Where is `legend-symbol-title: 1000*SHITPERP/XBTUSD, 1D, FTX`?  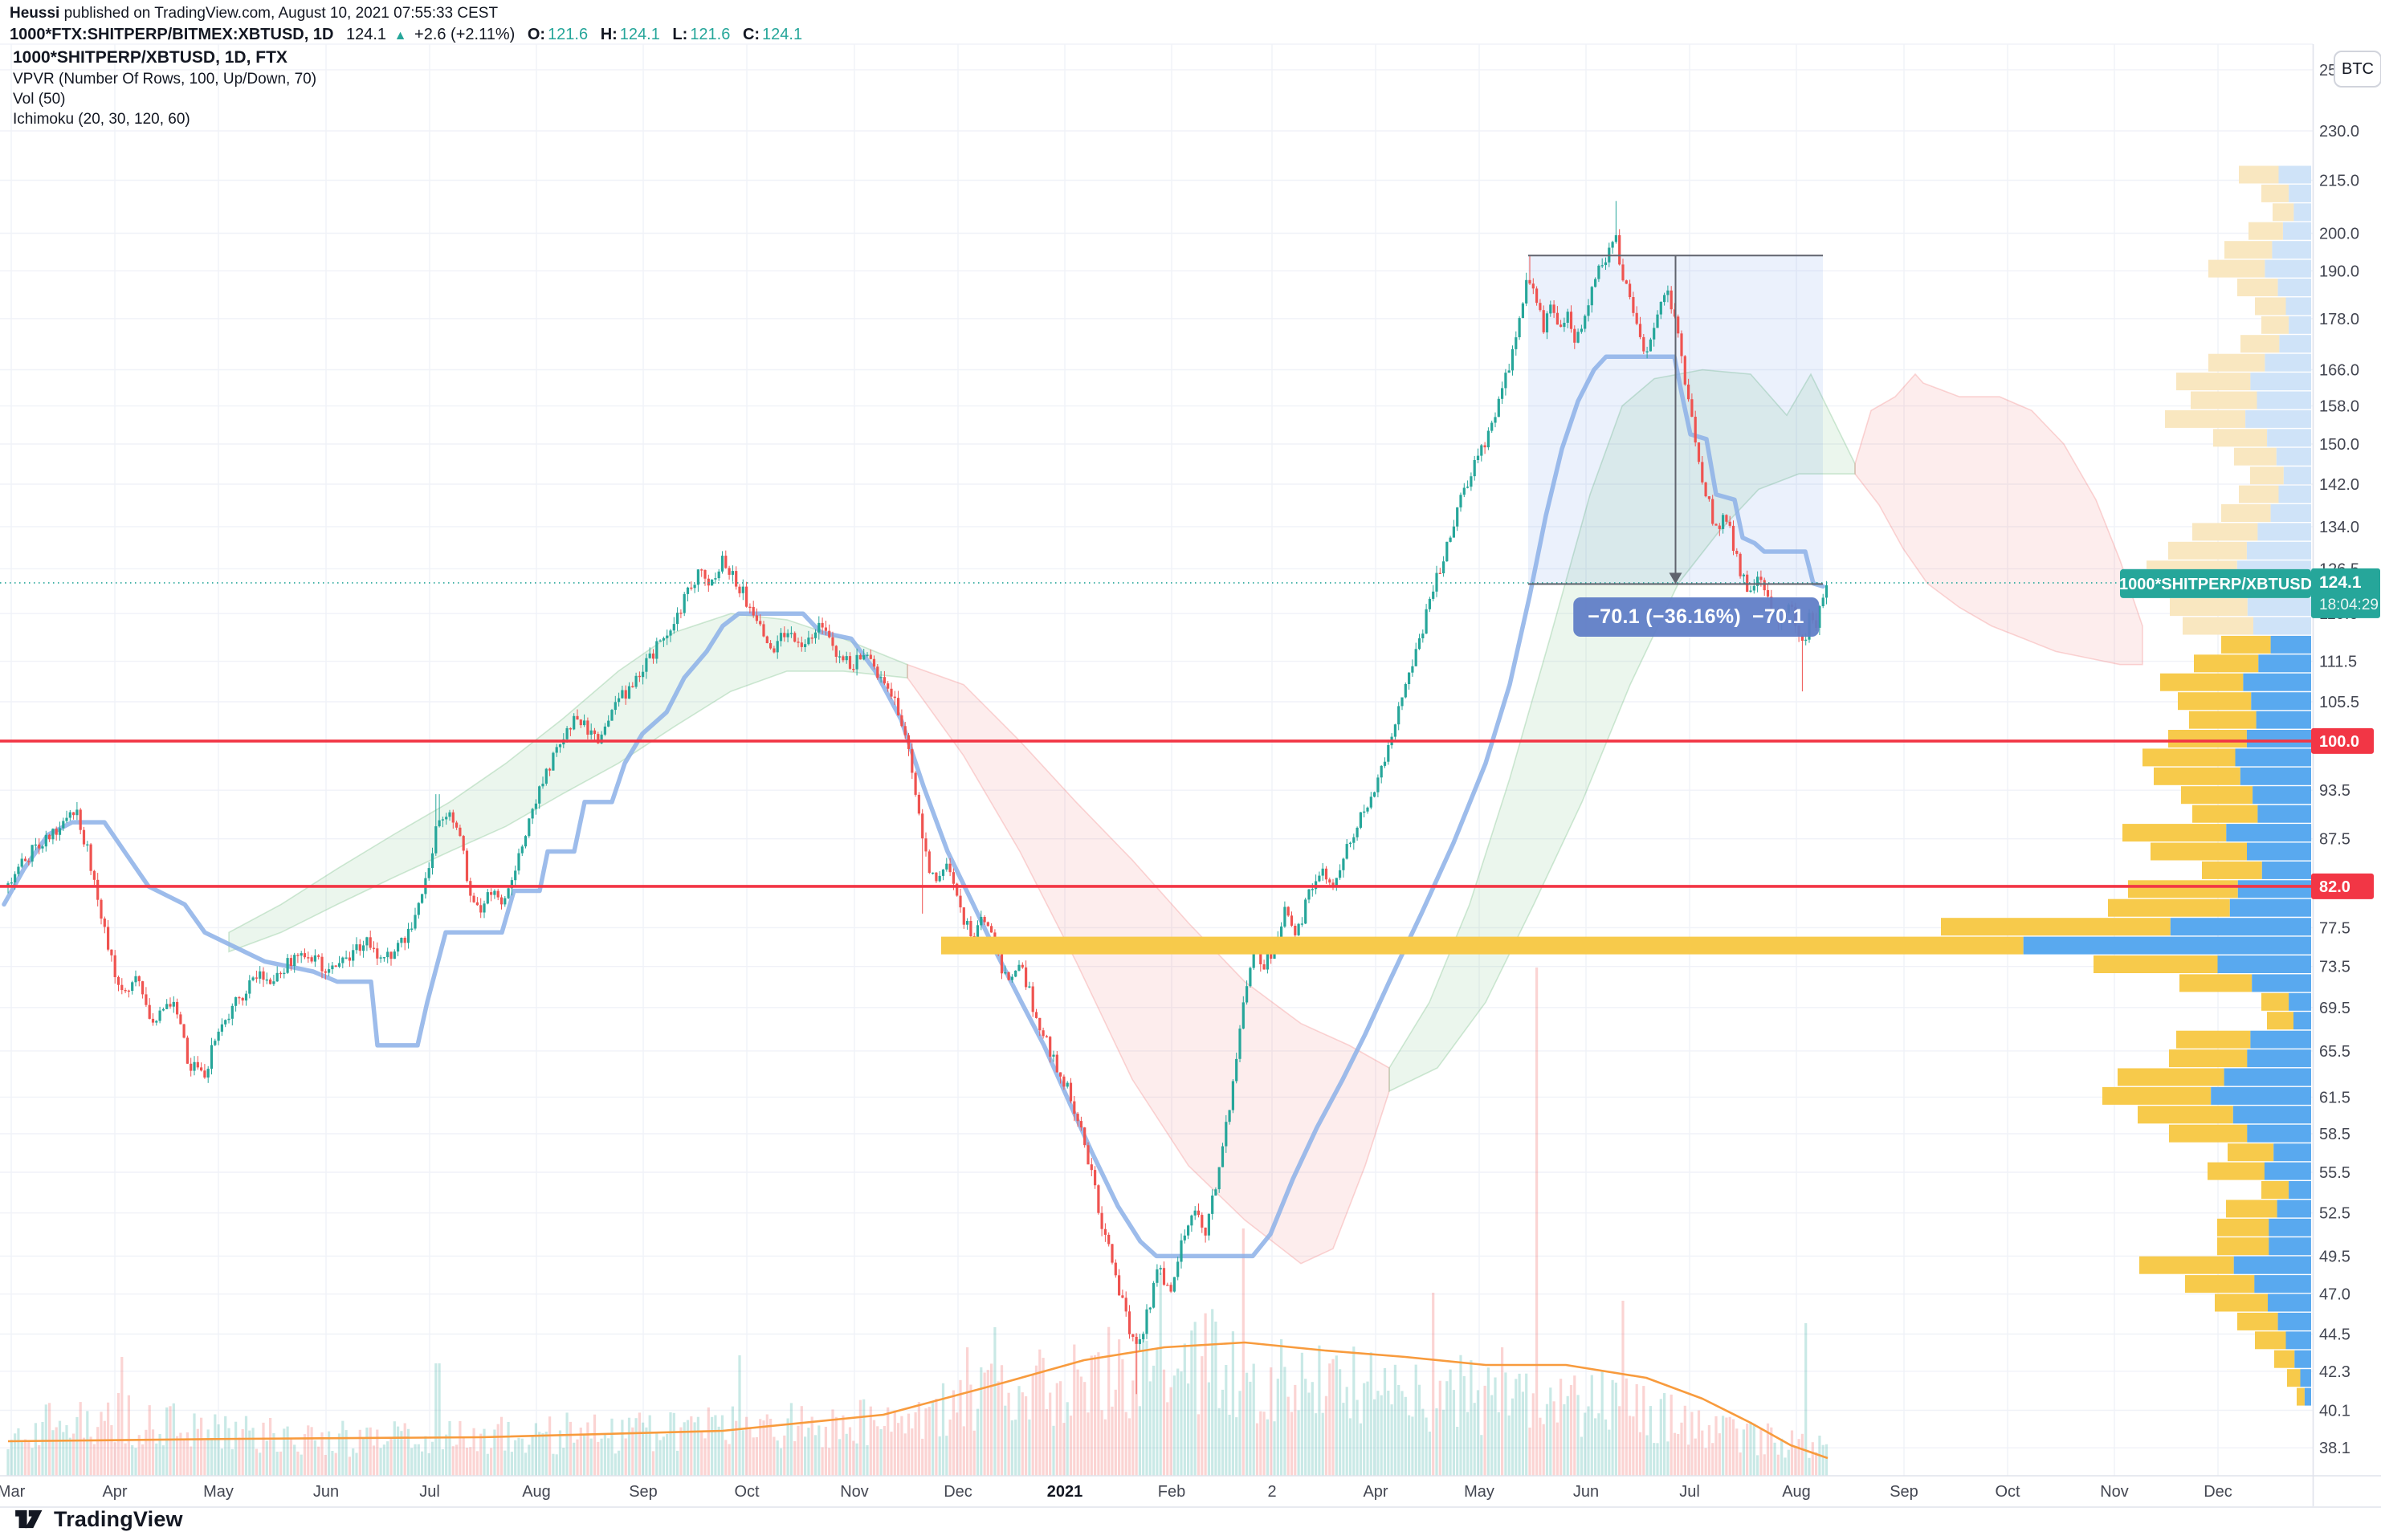
legend-symbol-title: 1000*SHITPERP/XBTUSD, 1D, FTX is located at coordinates (150, 57).